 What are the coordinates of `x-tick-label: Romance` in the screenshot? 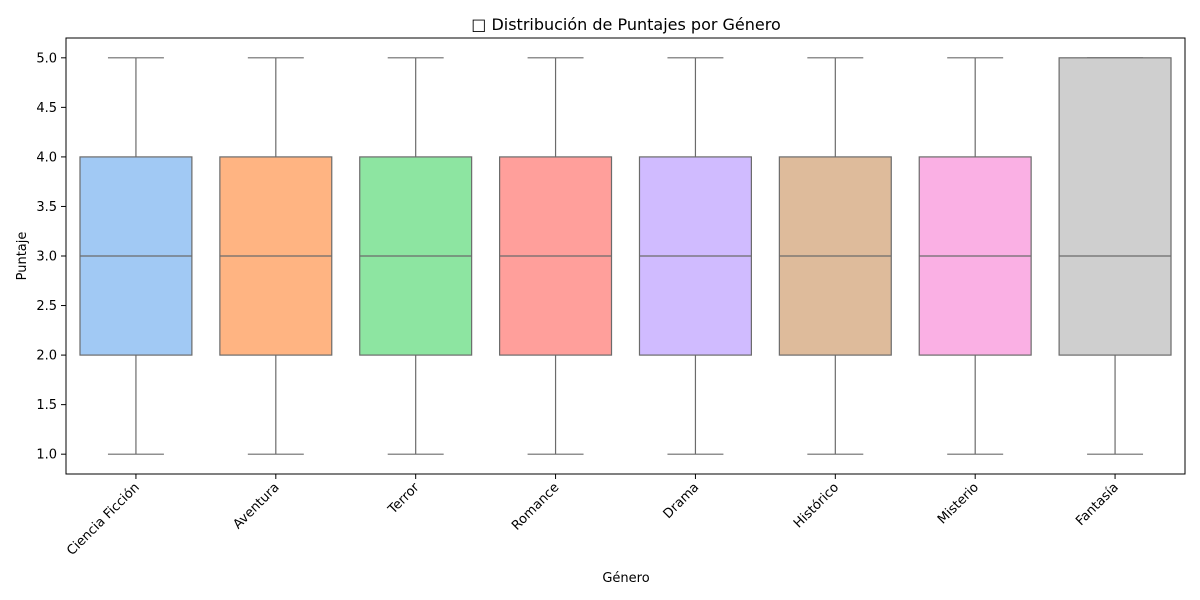 It's located at (535, 506).